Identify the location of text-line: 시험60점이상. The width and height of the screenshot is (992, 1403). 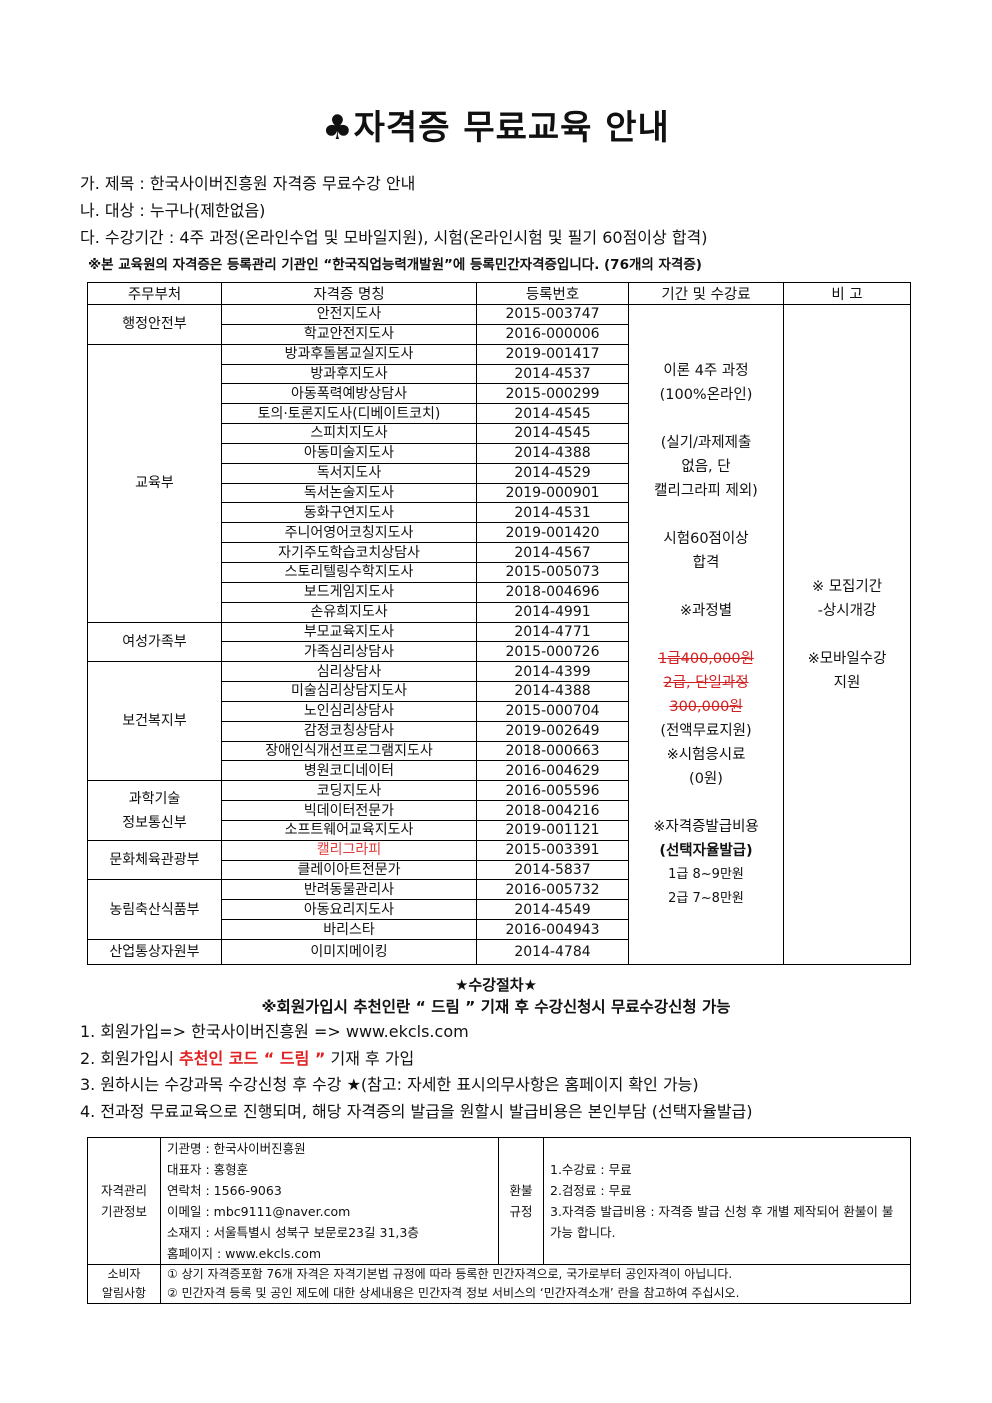
(706, 538).